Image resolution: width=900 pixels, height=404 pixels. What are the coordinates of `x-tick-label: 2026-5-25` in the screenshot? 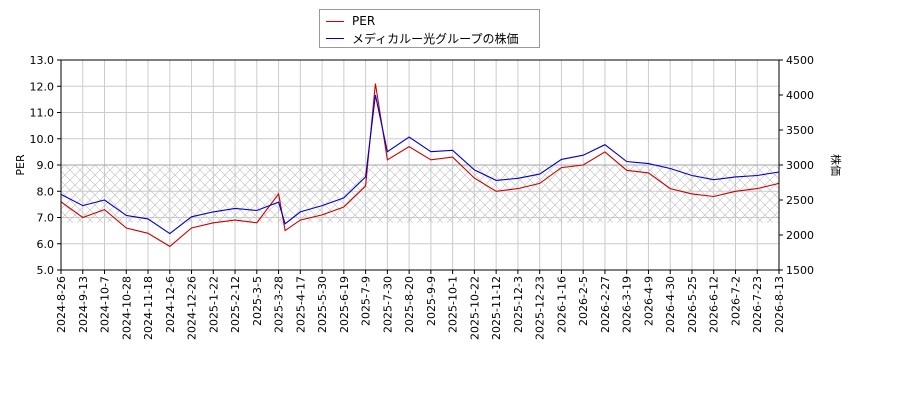 It's located at (692, 304).